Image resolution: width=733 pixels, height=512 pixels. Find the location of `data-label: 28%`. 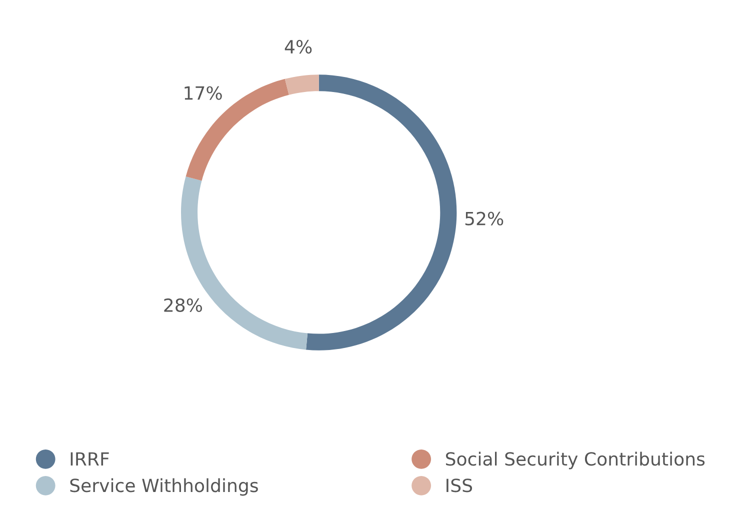

data-label: 28% is located at coordinates (183, 305).